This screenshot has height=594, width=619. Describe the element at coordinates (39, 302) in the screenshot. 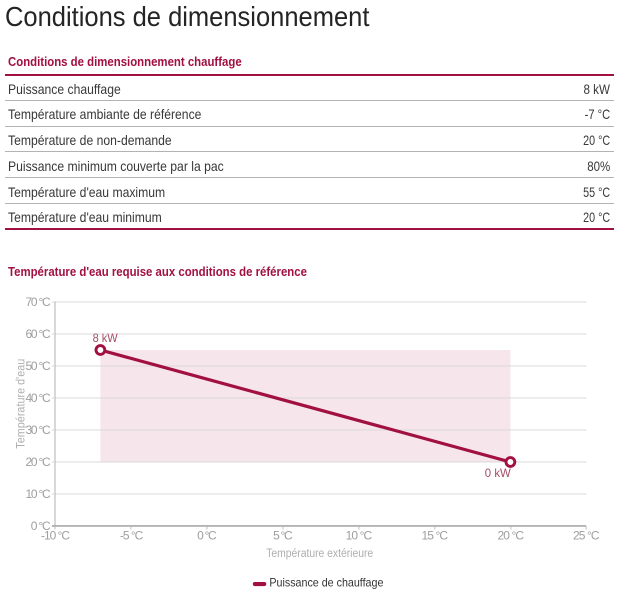

I see `svg-text: 70 °C` at that location.